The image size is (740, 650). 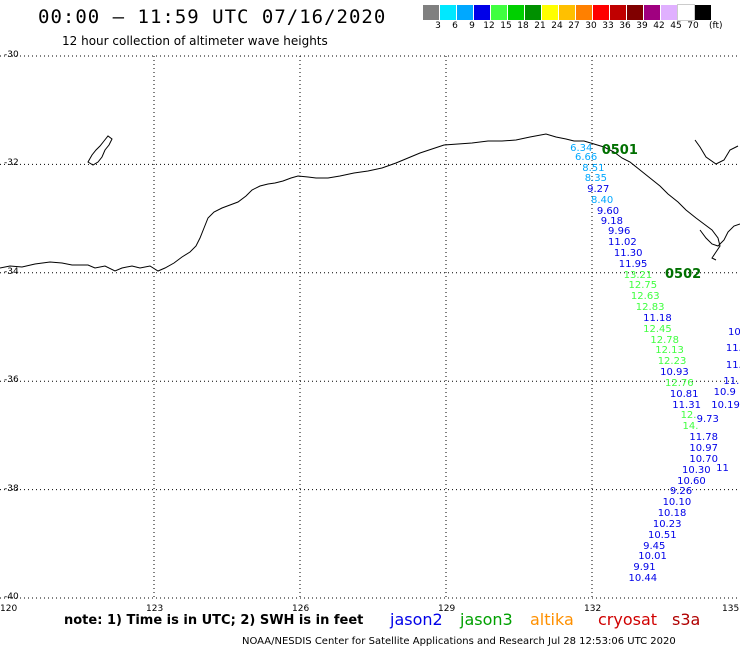 What do you see at coordinates (674, 373) in the screenshot?
I see `wave-height-value: 10.93` at bounding box center [674, 373].